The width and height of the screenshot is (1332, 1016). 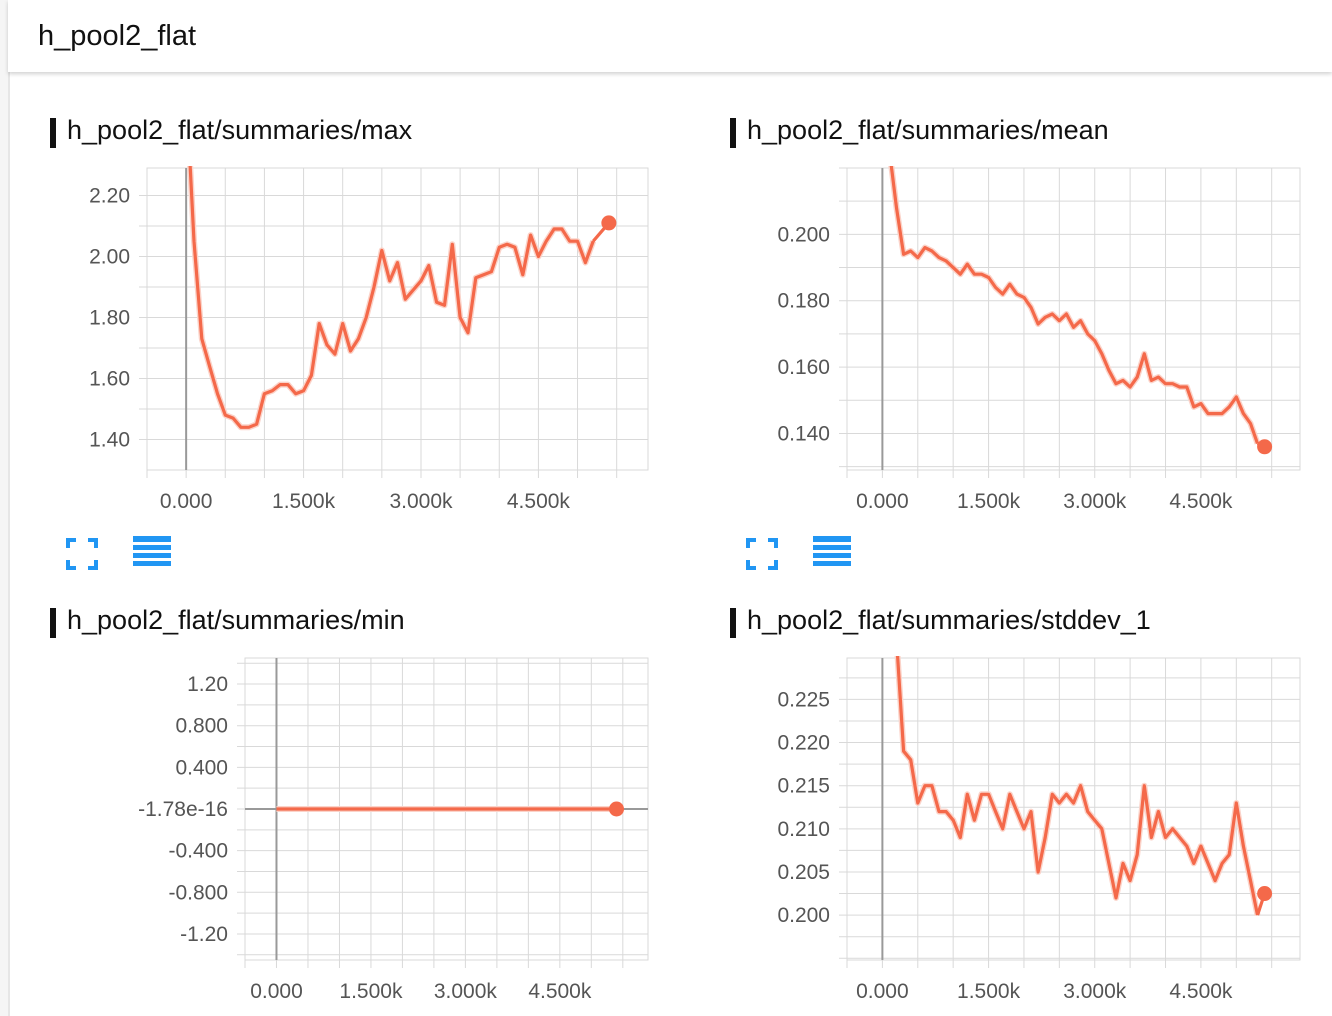 I want to click on y-tick-label: -1.20, so click(x=204, y=934).